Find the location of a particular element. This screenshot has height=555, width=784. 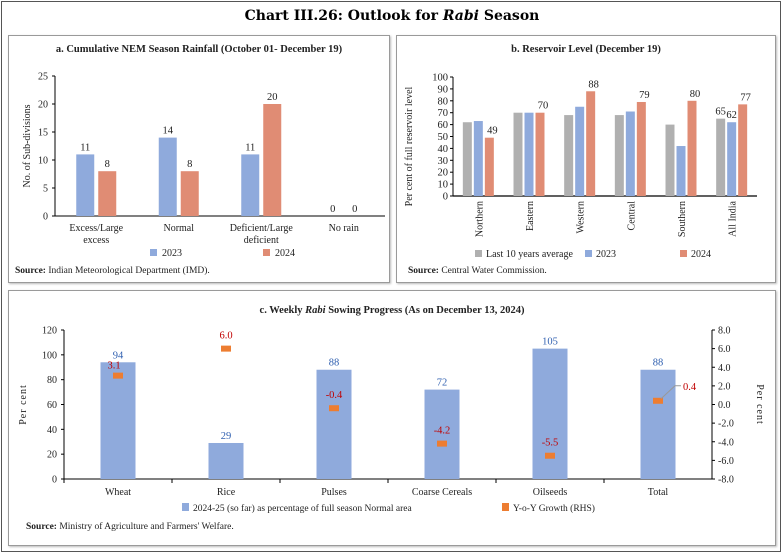

x-tick-label: Eastern is located at coordinates (530, 216).